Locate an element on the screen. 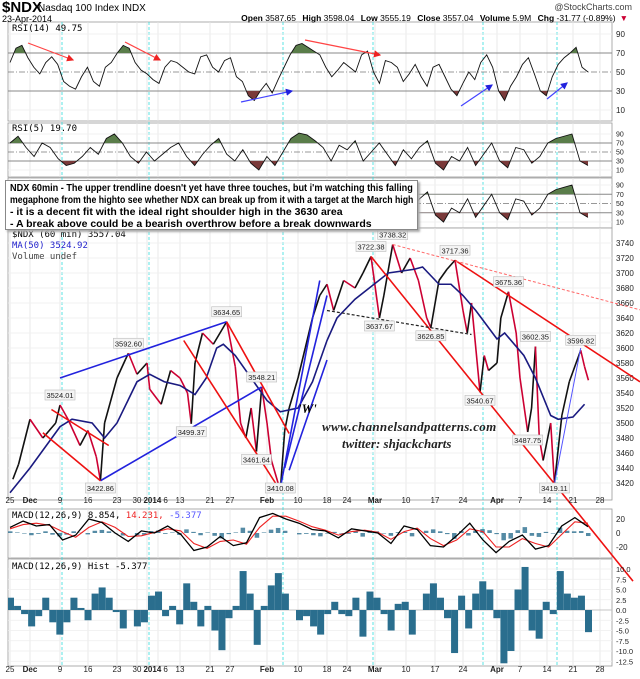 The width and height of the screenshot is (640, 679). y-tick-label: 70 is located at coordinates (620, 144).